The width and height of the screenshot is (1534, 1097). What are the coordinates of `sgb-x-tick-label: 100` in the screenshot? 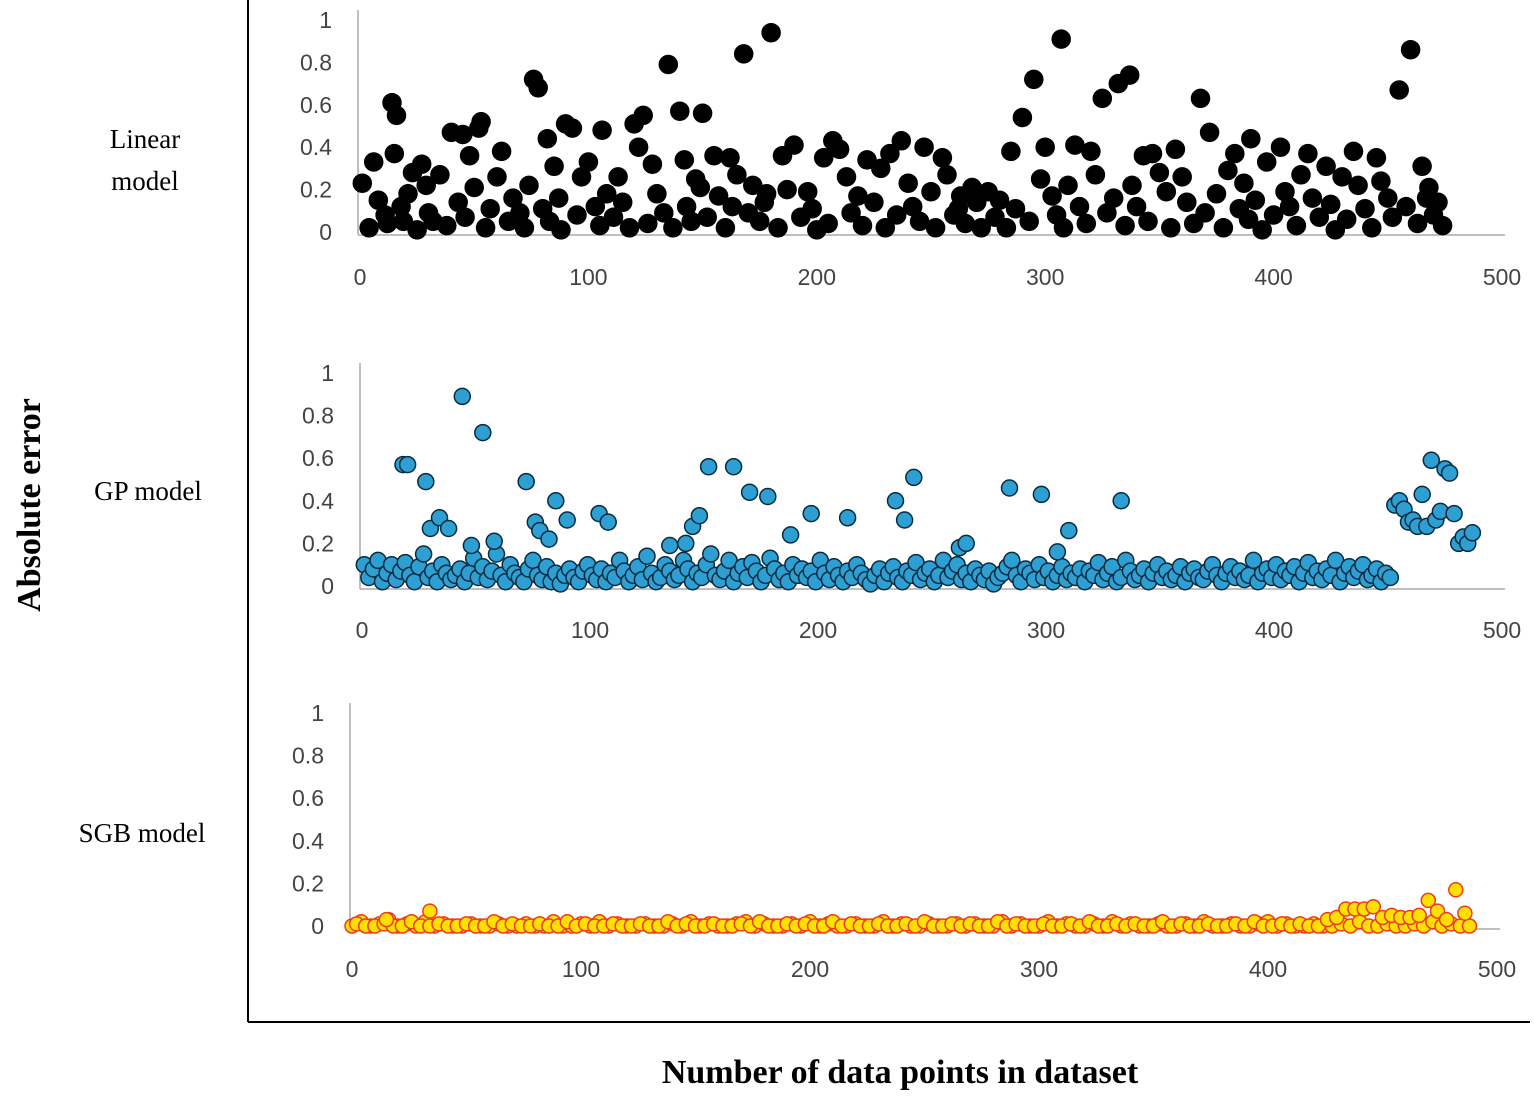 It's located at (581, 969).